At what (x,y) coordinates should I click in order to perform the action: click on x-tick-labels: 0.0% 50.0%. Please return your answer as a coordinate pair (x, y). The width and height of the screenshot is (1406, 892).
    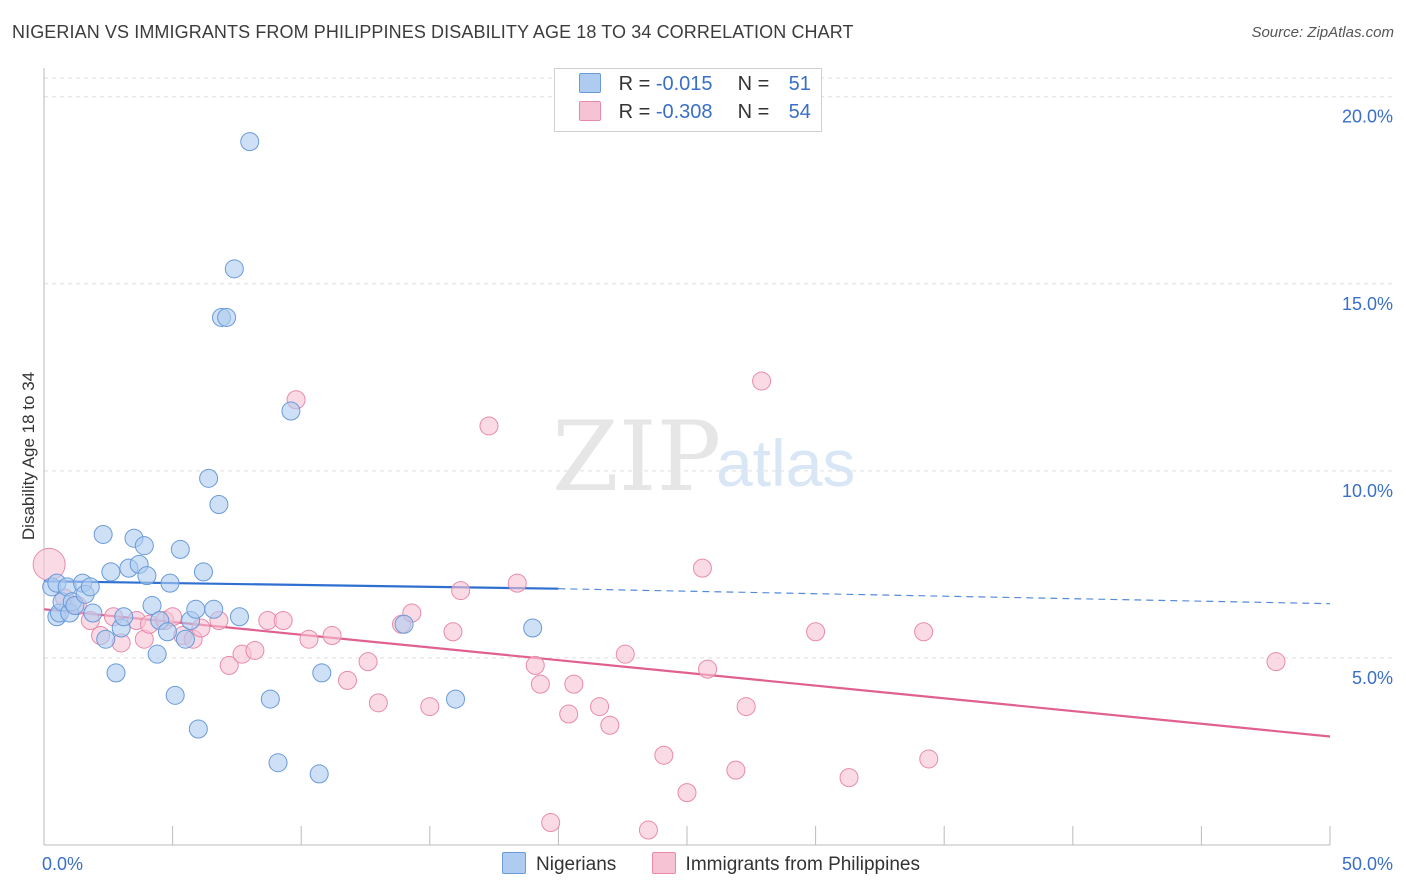
    Looking at the image, I should click on (717, 864).